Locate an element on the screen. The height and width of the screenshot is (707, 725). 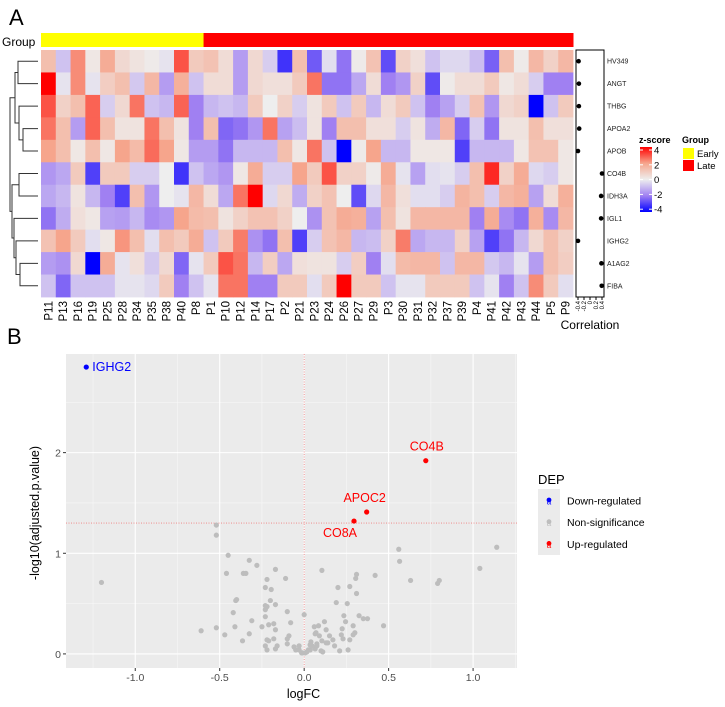
column-label: P4 is located at coordinates (478, 307).